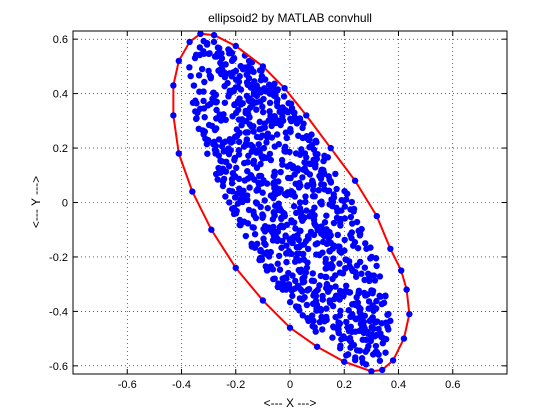  I want to click on x-tick-label: 0.6, so click(452, 385).